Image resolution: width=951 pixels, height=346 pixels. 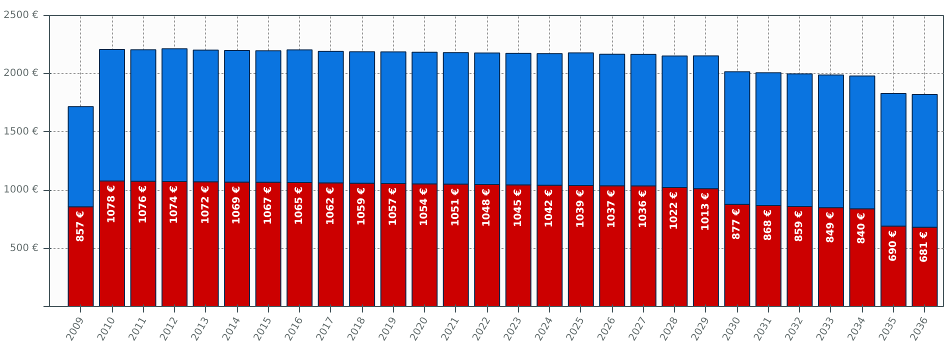 What do you see at coordinates (924, 247) in the screenshot?
I see `data-label: 681 €` at bounding box center [924, 247].